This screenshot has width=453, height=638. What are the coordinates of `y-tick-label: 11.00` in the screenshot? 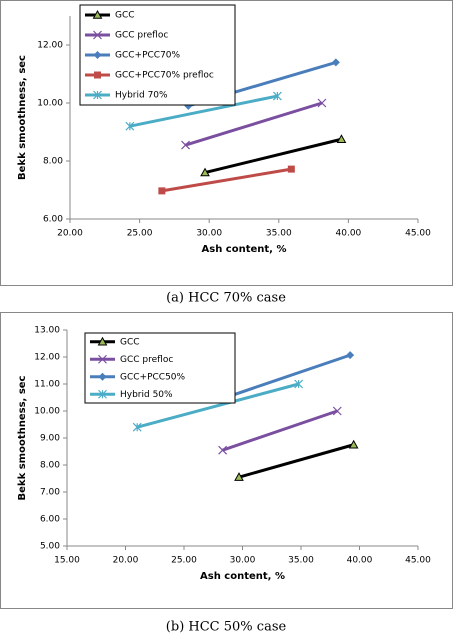 It's located at (47, 385).